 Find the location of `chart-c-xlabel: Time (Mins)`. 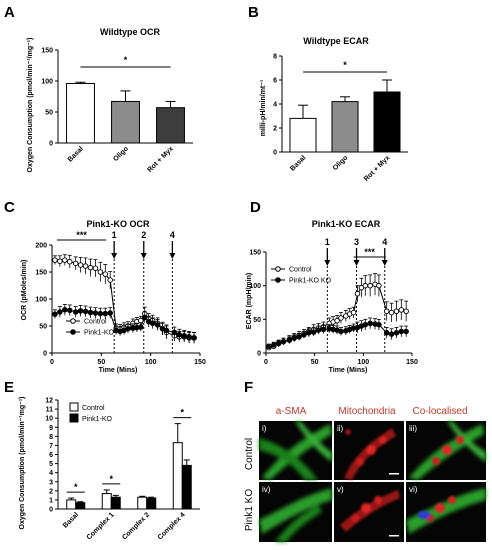

chart-c-xlabel: Time (Mins) is located at coordinates (118, 370).